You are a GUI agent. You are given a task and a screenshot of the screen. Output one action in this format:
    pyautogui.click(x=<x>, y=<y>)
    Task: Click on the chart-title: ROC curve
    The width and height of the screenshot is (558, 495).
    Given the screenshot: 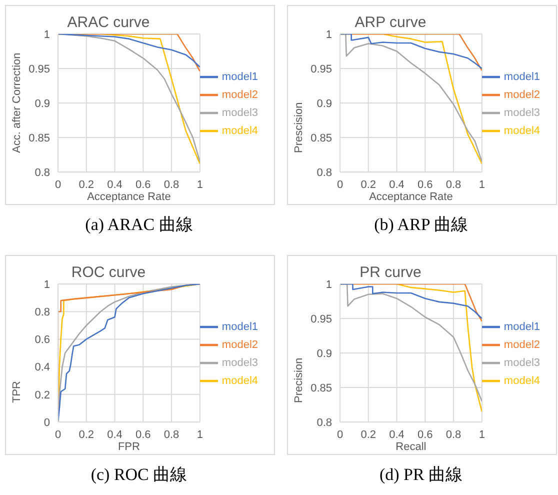 What is the action you would take?
    pyautogui.click(x=108, y=272)
    